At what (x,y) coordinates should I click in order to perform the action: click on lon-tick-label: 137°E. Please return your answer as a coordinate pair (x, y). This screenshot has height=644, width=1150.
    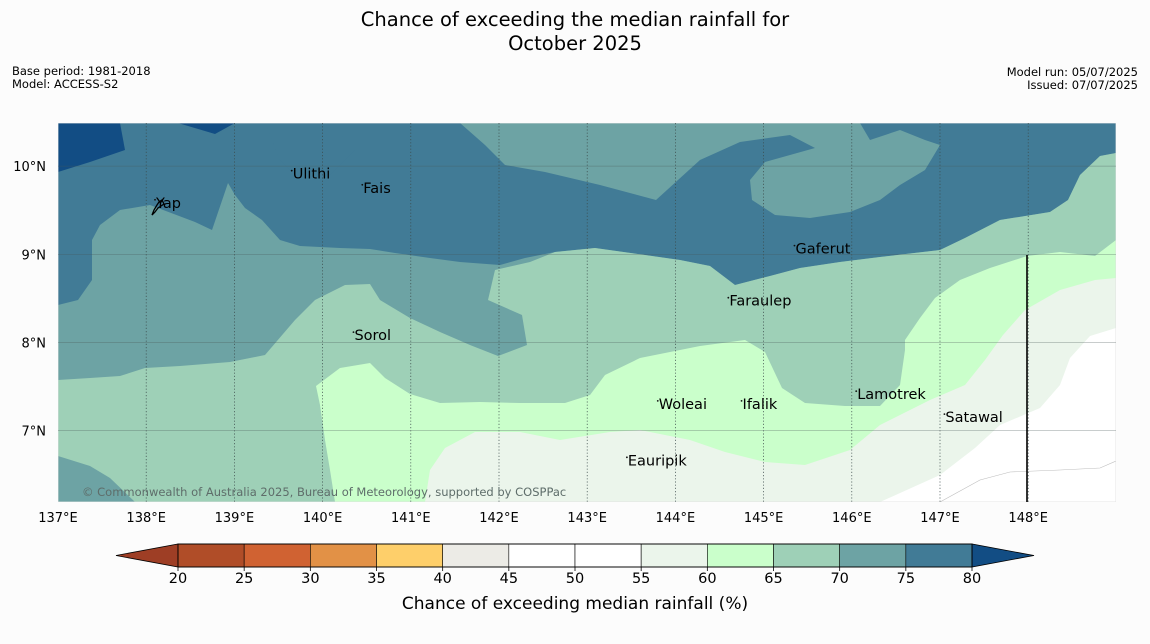
    Looking at the image, I should click on (58, 518).